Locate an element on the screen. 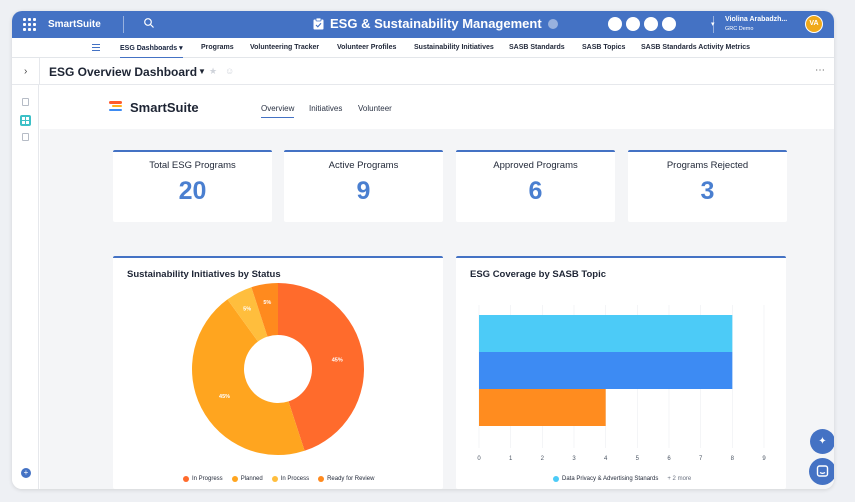  x-tick-label: 6 is located at coordinates (669, 459).